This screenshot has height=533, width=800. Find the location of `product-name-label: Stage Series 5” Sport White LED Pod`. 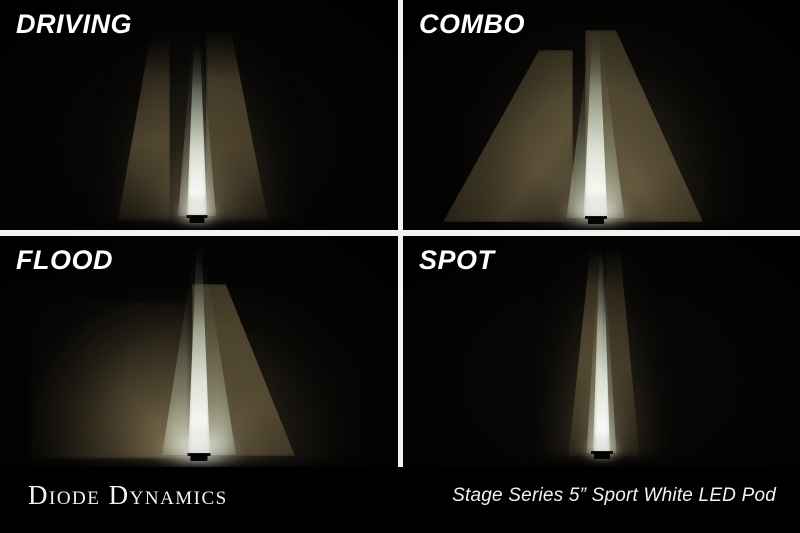

product-name-label: Stage Series 5” Sport White LED Pod is located at coordinates (614, 495).